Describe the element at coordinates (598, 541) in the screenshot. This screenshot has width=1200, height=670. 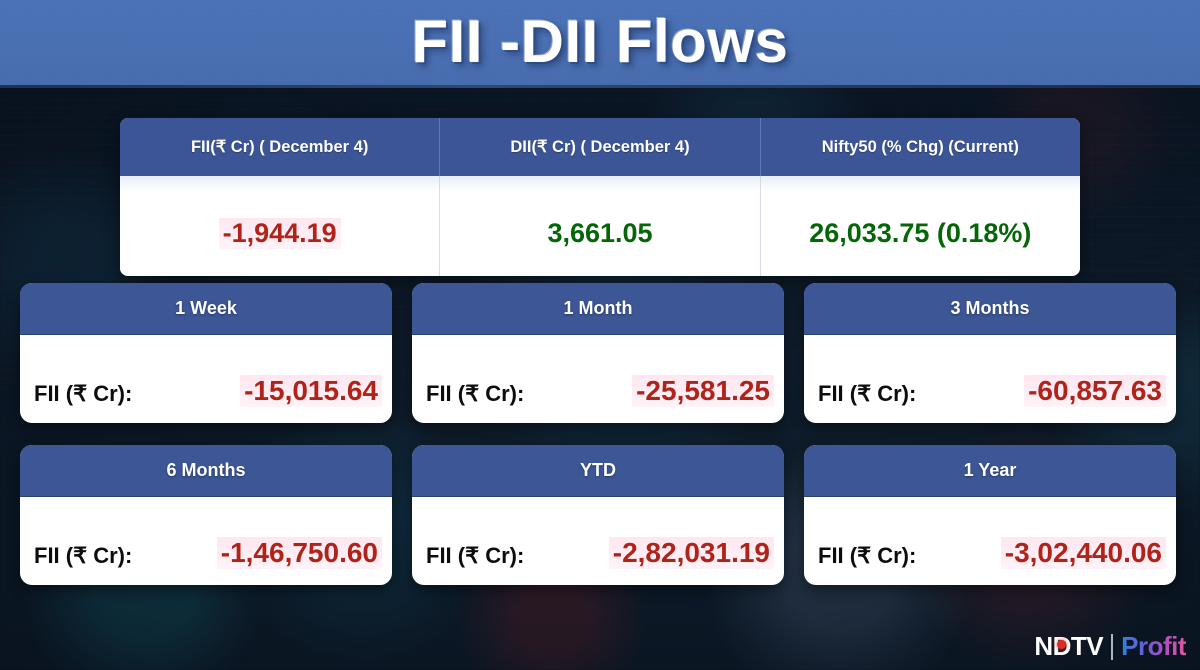
I see `period-card-body: FII (₹ Cr): -2,82,031.19` at that location.